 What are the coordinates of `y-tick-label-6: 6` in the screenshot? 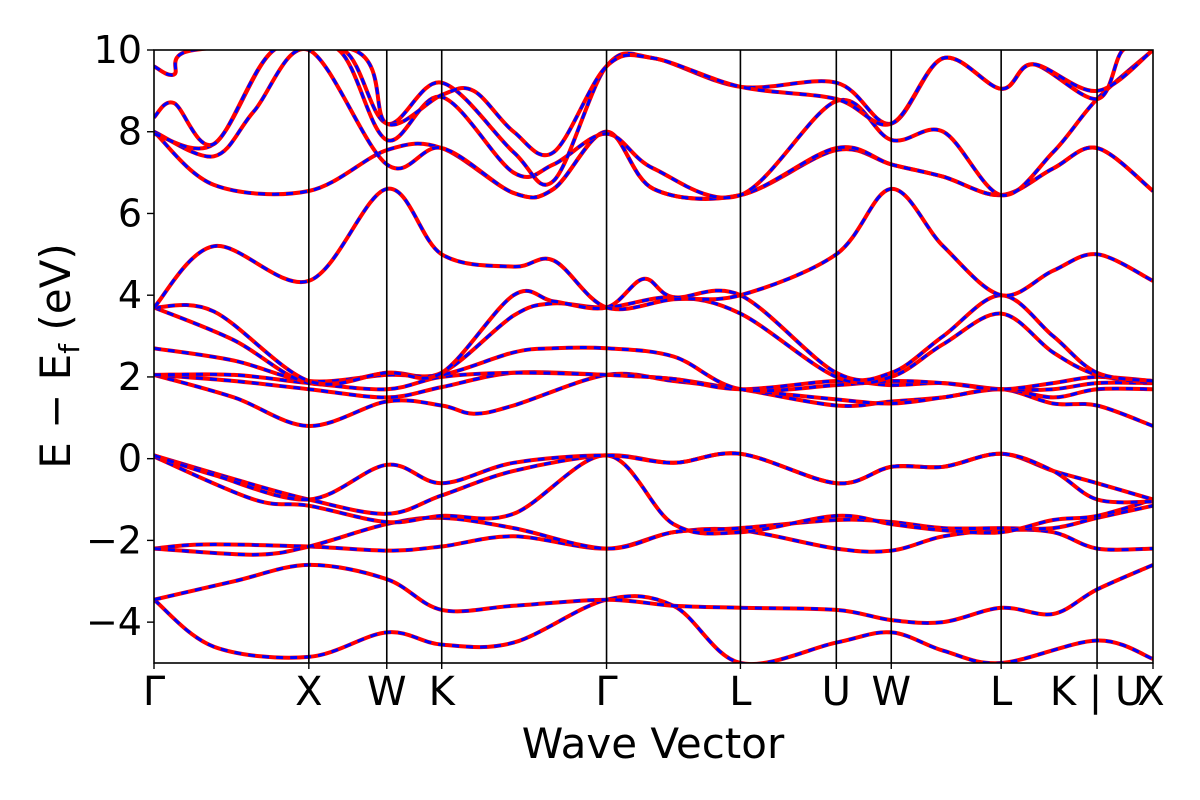 It's located at (130, 213).